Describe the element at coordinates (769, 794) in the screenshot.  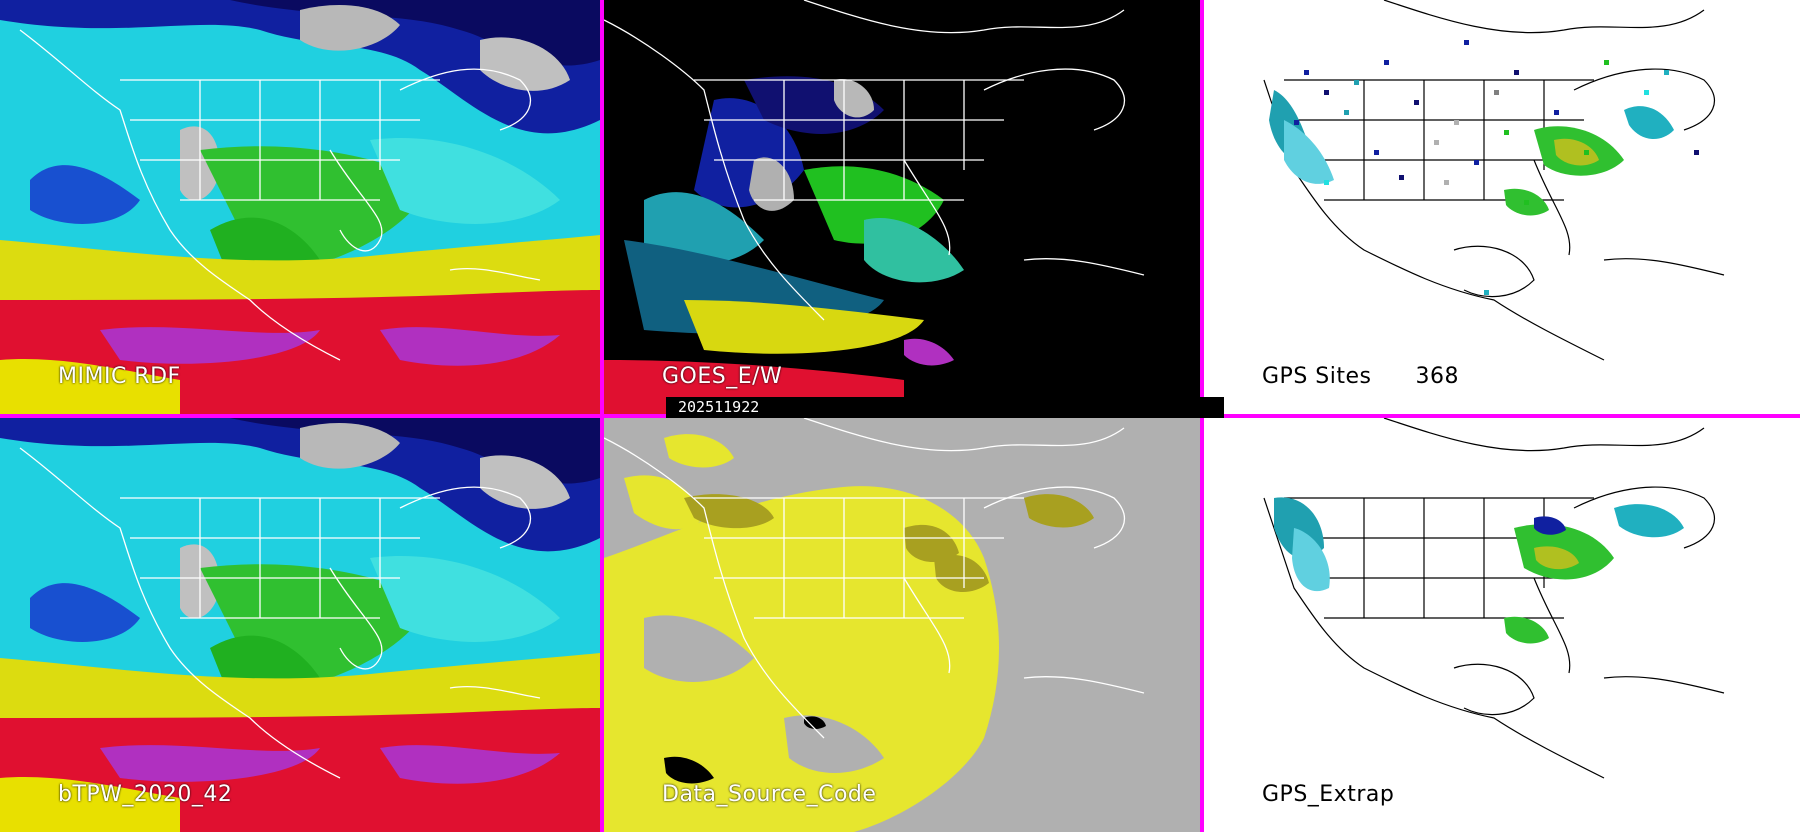
I see `panel-label-data-source-code: Data_Source_Code` at that location.